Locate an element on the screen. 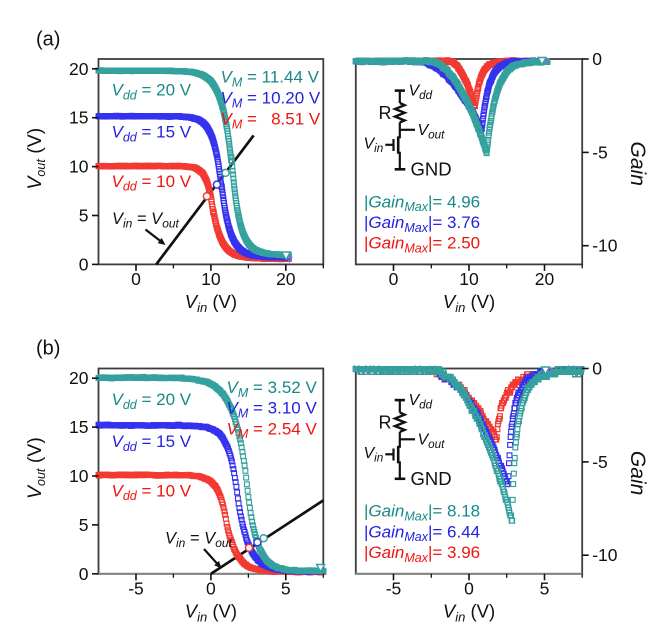 The width and height of the screenshot is (668, 641). svg-text: |GainMax|= 2.50 is located at coordinates (422, 245).